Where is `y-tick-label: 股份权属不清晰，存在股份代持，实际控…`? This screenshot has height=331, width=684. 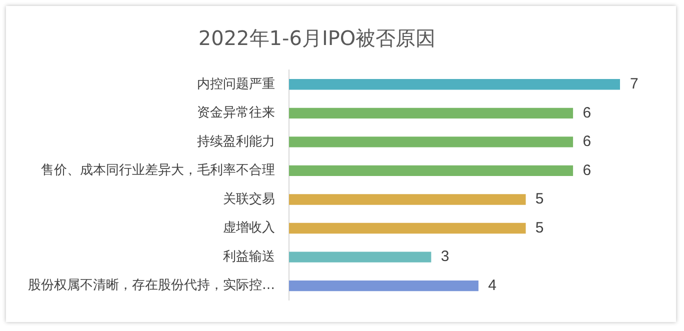
y-tick-label: 股份权属不清晰，存在股份代持，实际控… is located at coordinates (151, 286).